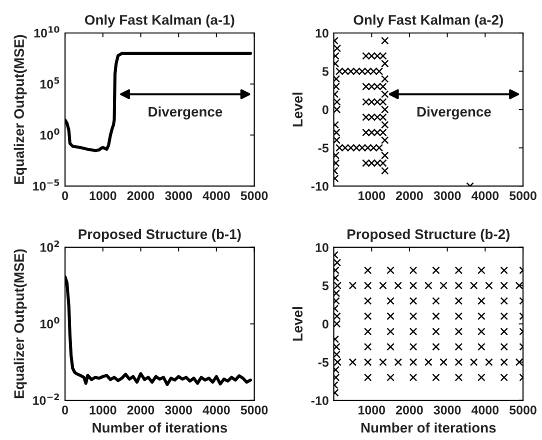  Describe the element at coordinates (159, 235) in the screenshot. I see `chart-title: Proposed Structure (b-1)` at that location.